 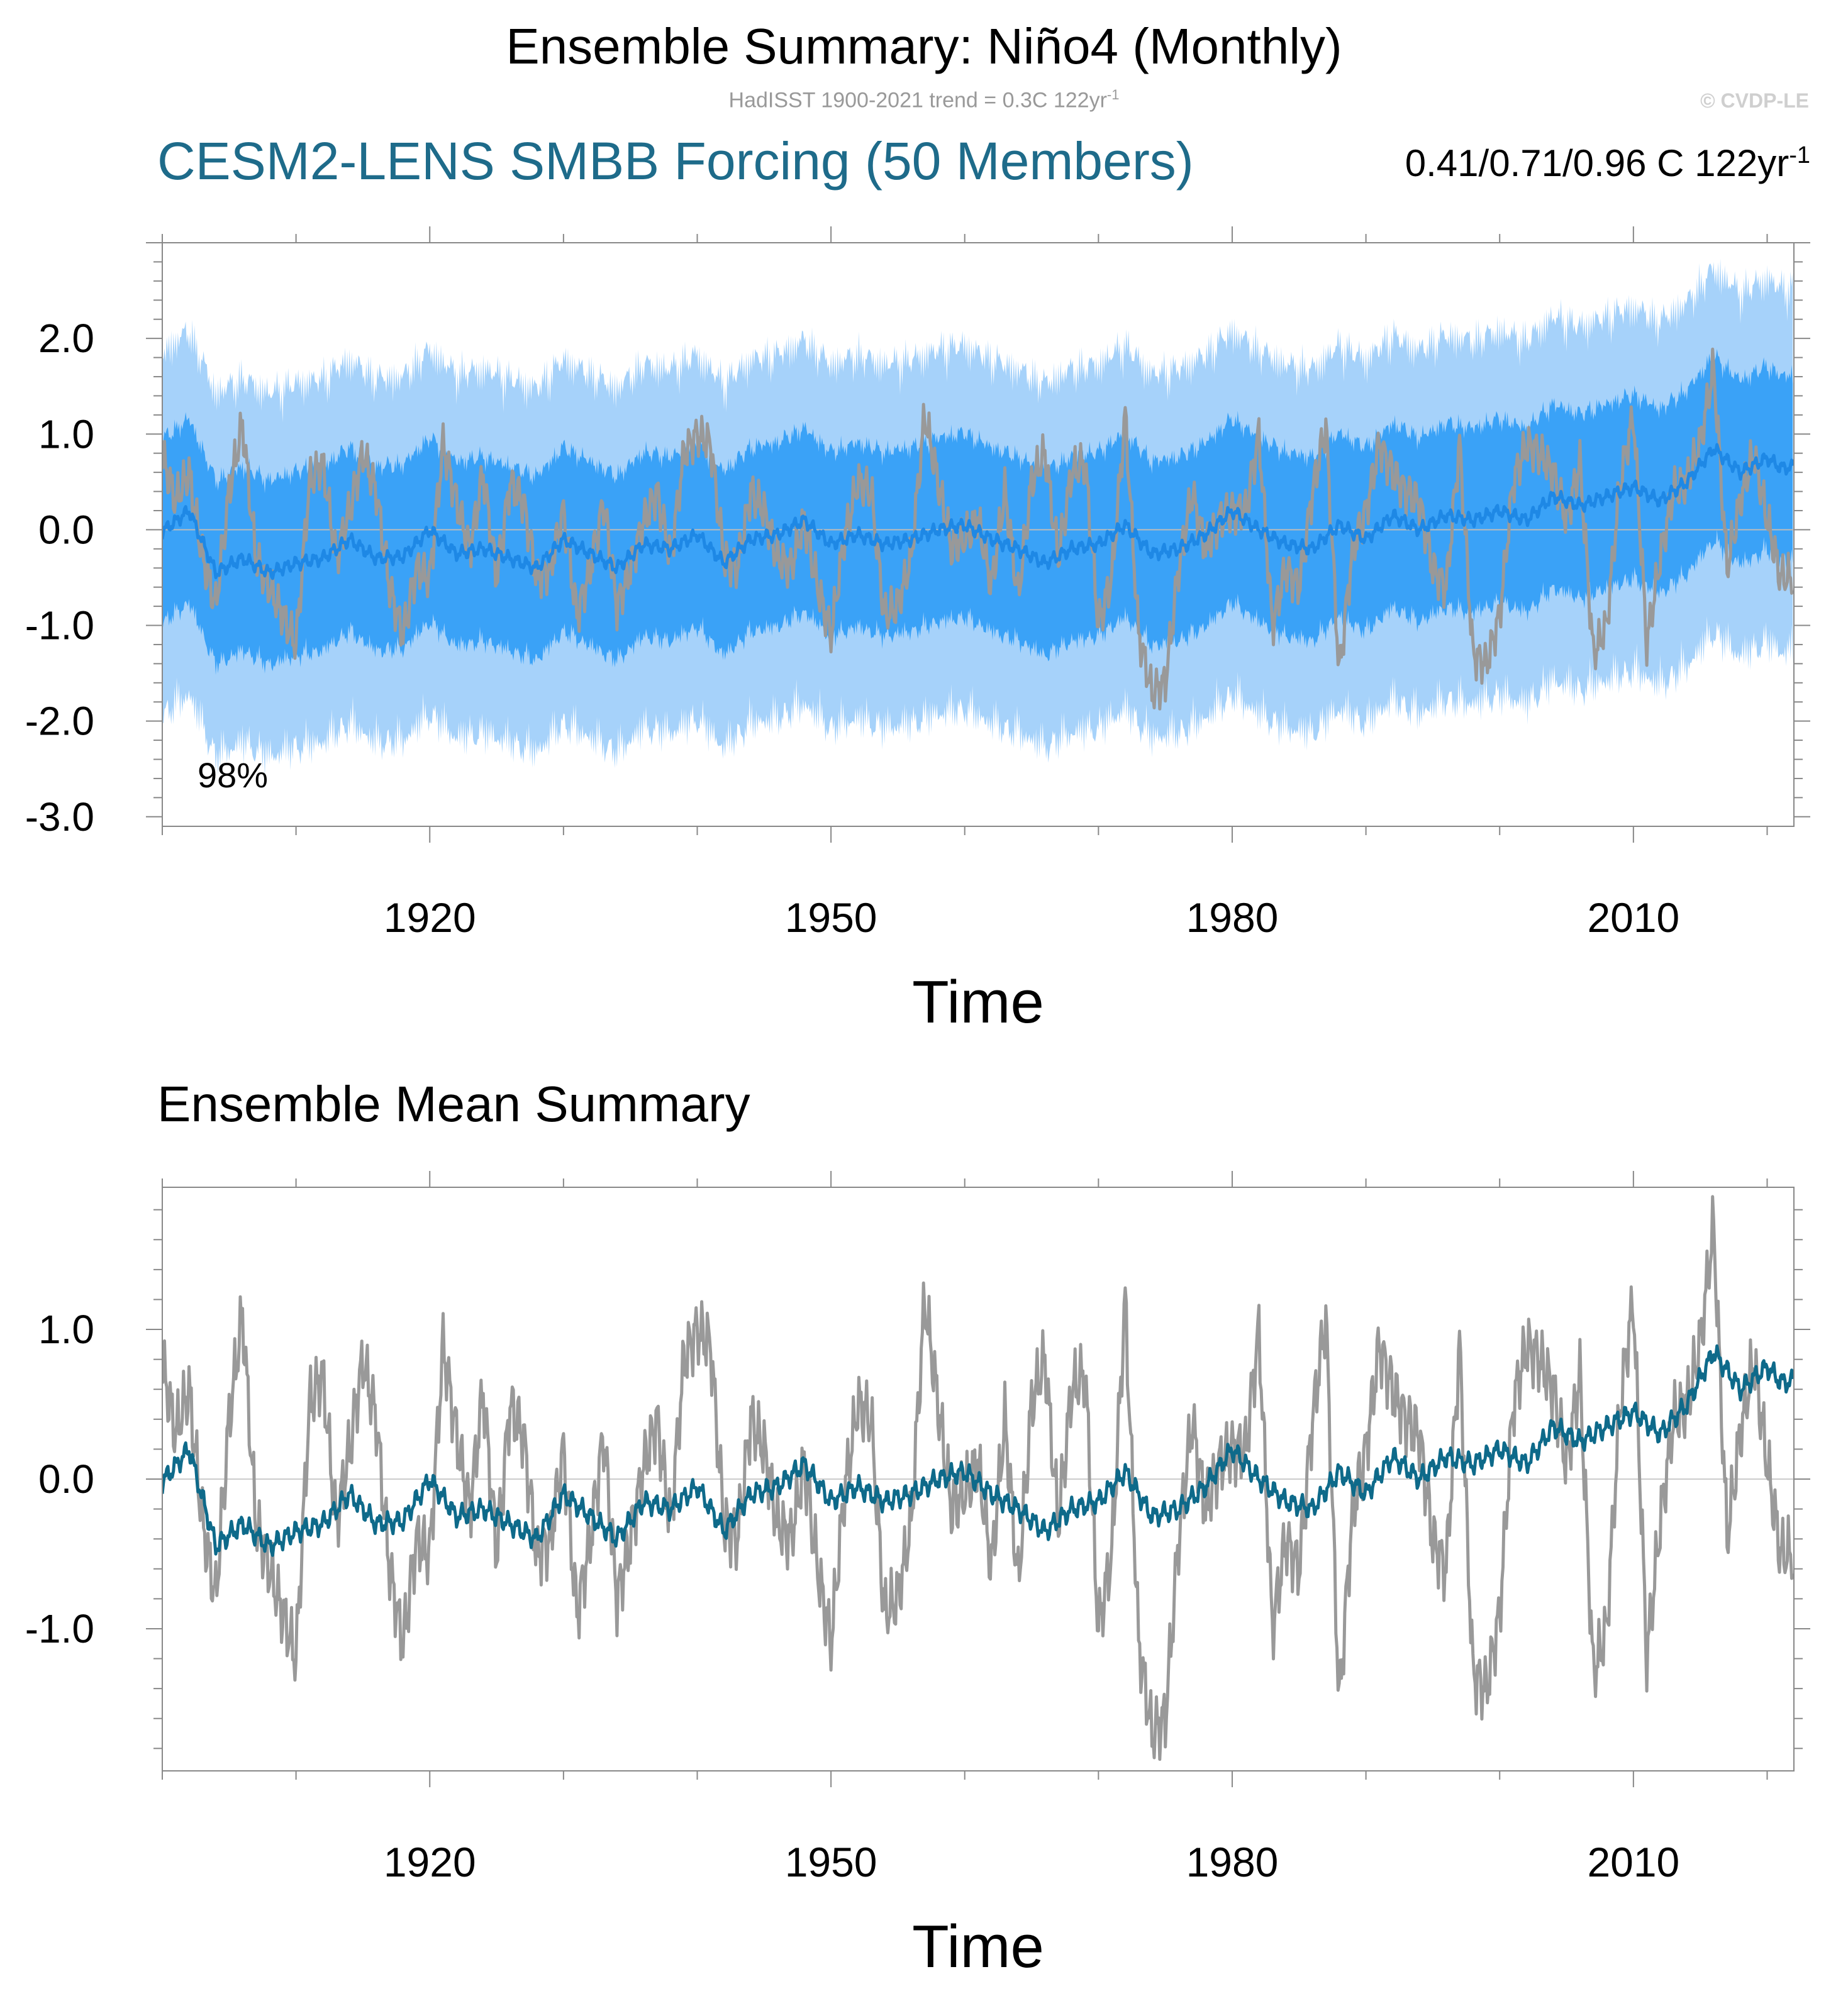 I want to click on inner-band, so click(x=977, y=512).